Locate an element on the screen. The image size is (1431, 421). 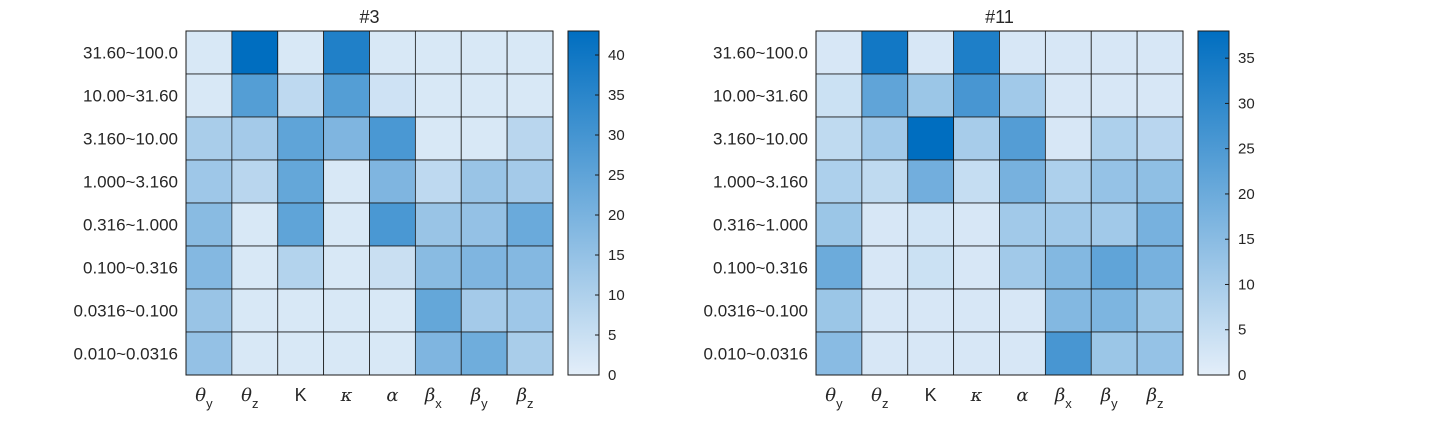
row-label: 0.010~0.0316 is located at coordinates (756, 354).